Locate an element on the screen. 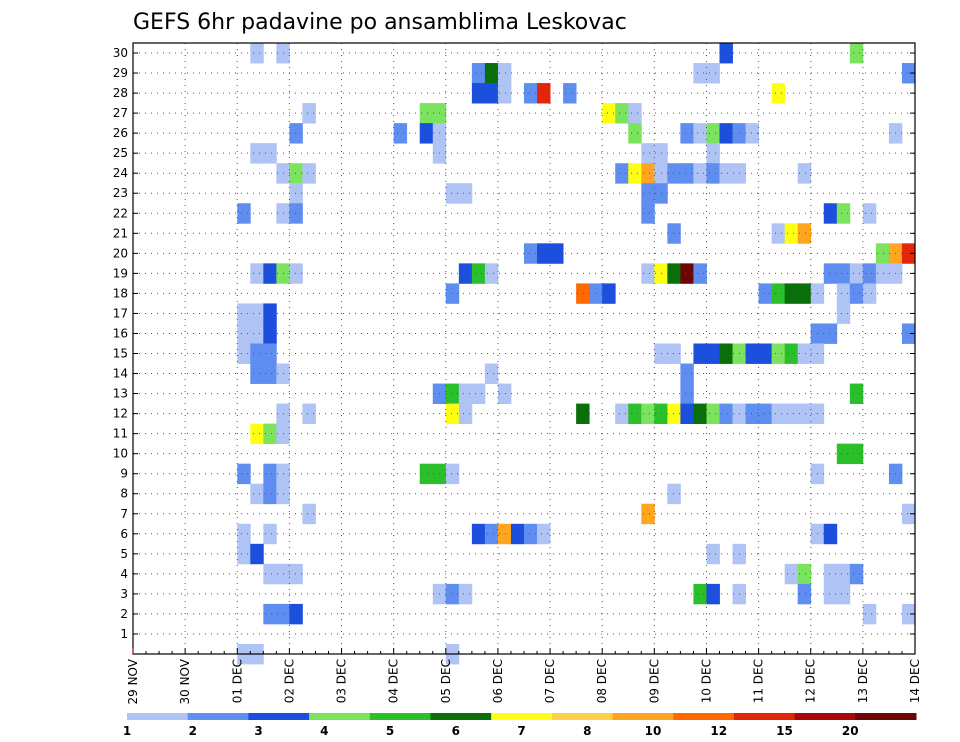 The image size is (960, 742). y-tick-label: 24 is located at coordinates (120, 173).